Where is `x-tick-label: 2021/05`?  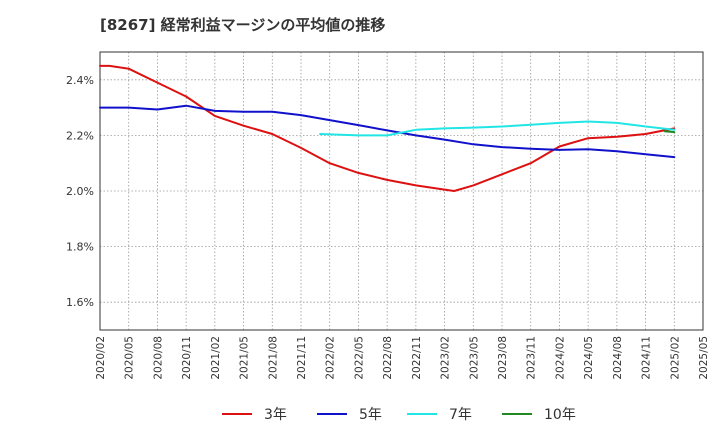 x-tick-label: 2021/05 is located at coordinates (245, 358).